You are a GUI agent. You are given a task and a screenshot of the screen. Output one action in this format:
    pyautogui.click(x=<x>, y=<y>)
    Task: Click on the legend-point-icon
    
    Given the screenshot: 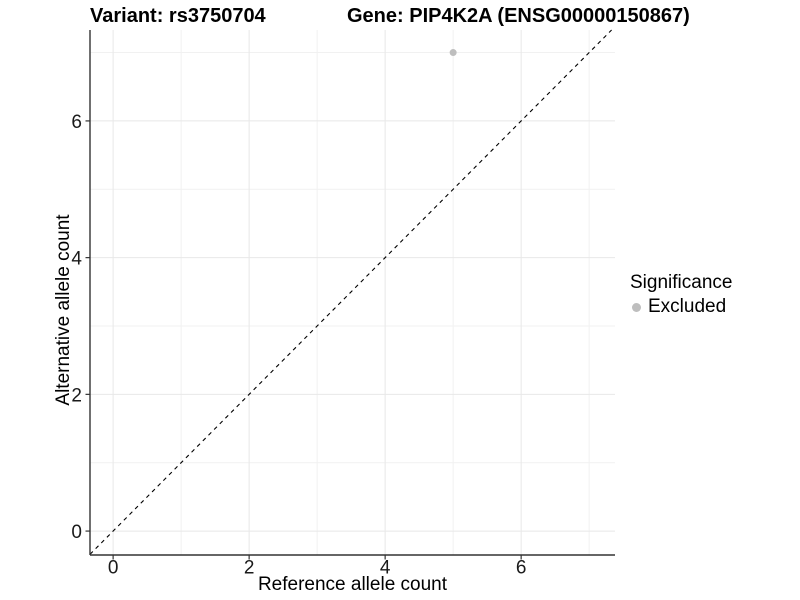 What is the action you would take?
    pyautogui.click(x=636, y=307)
    